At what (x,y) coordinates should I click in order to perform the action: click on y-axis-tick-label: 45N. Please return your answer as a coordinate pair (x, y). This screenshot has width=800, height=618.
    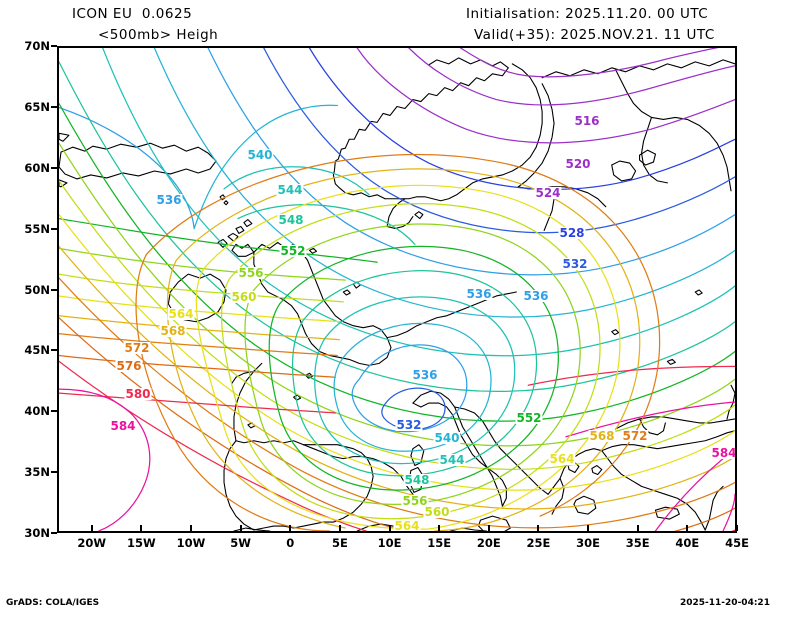
    Looking at the image, I should click on (37, 350).